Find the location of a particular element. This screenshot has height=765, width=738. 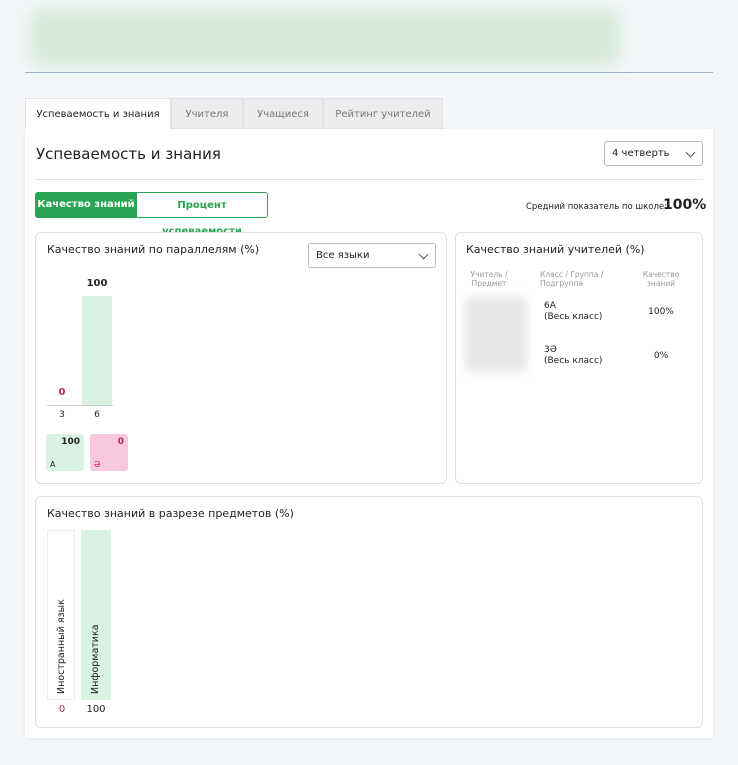

toggle-button: Процент успеваемости is located at coordinates (202, 214).